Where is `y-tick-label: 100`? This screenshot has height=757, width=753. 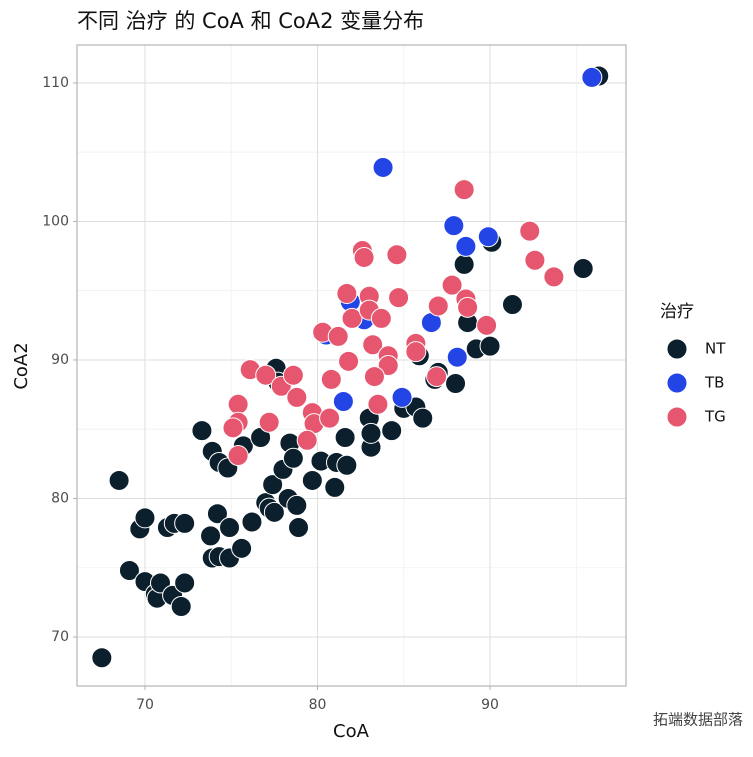 y-tick-label: 100 is located at coordinates (55, 221).